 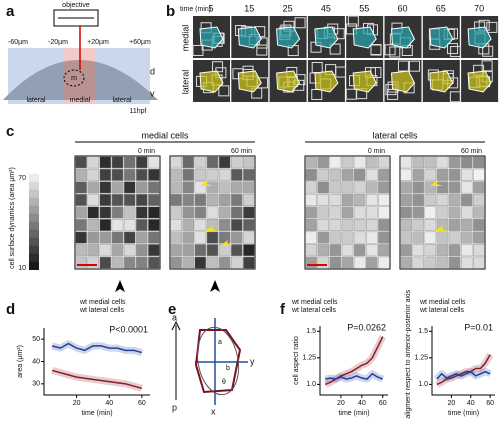 What do you see at coordinates (128, 329) in the screenshot?
I see `annotation: P<0.0001` at bounding box center [128, 329].